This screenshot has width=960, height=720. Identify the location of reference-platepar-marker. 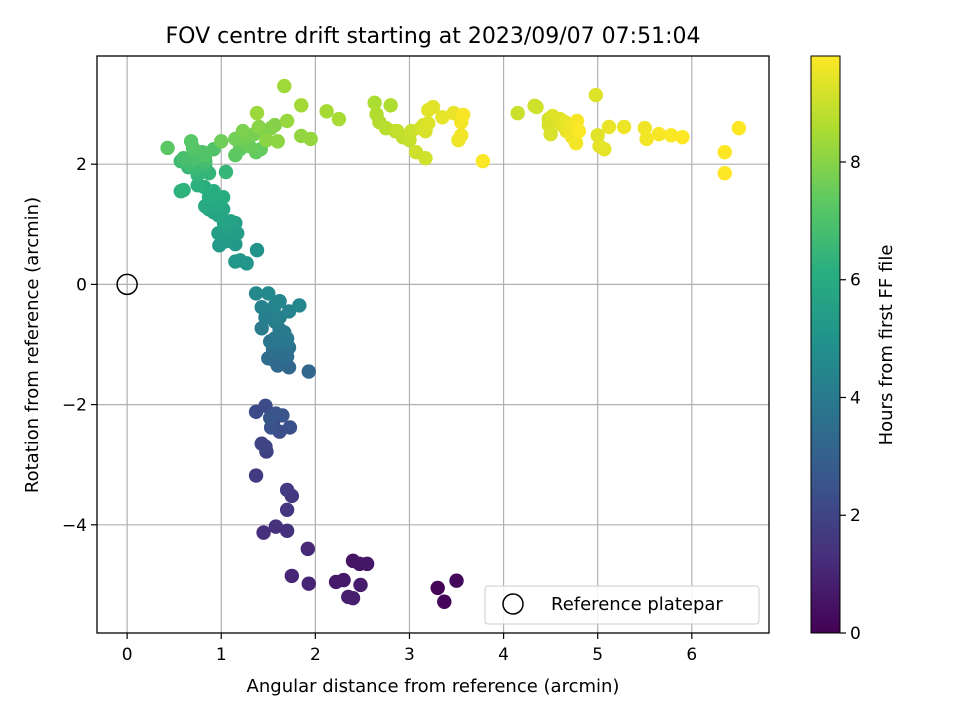
(127, 284).